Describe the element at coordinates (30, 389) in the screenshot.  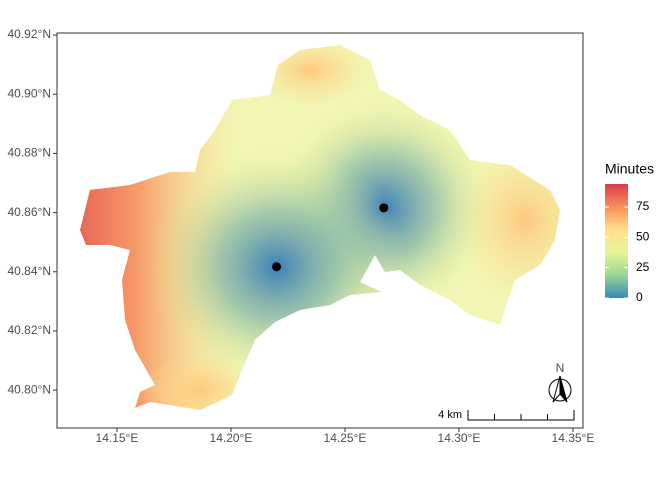
I see `y-tick-label: 40.80°N` at that location.